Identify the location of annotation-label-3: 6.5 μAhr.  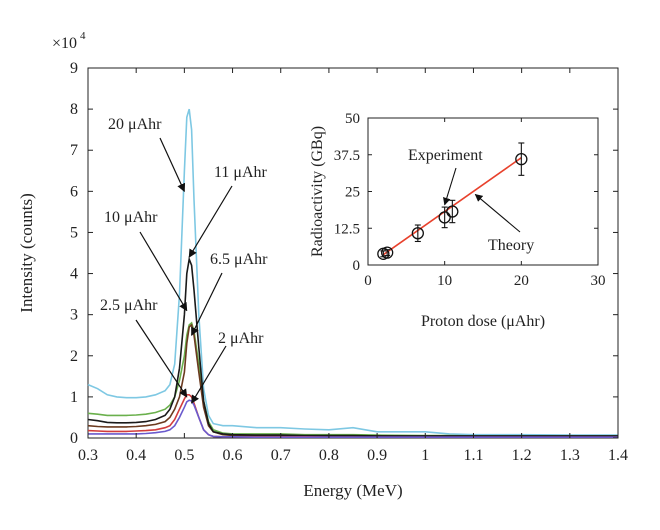
(239, 259).